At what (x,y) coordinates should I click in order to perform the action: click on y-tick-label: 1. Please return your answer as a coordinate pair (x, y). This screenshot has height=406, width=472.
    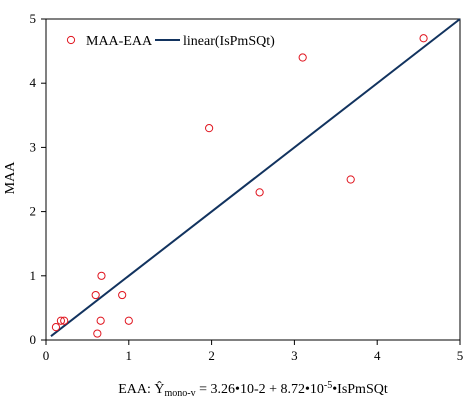
    Looking at the image, I should click on (33, 275).